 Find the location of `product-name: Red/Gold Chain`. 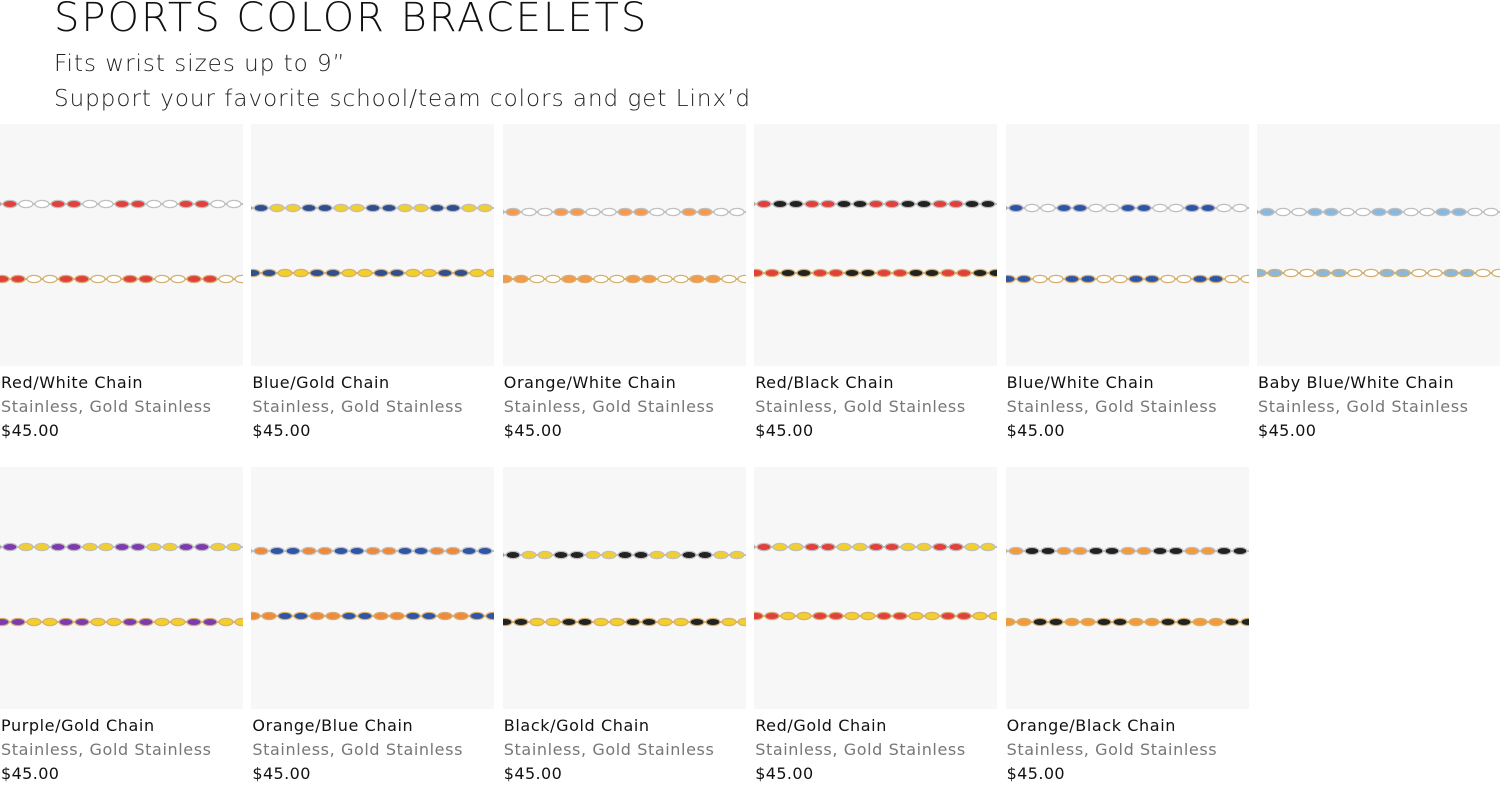

product-name: Red/Gold Chain is located at coordinates (821, 725).